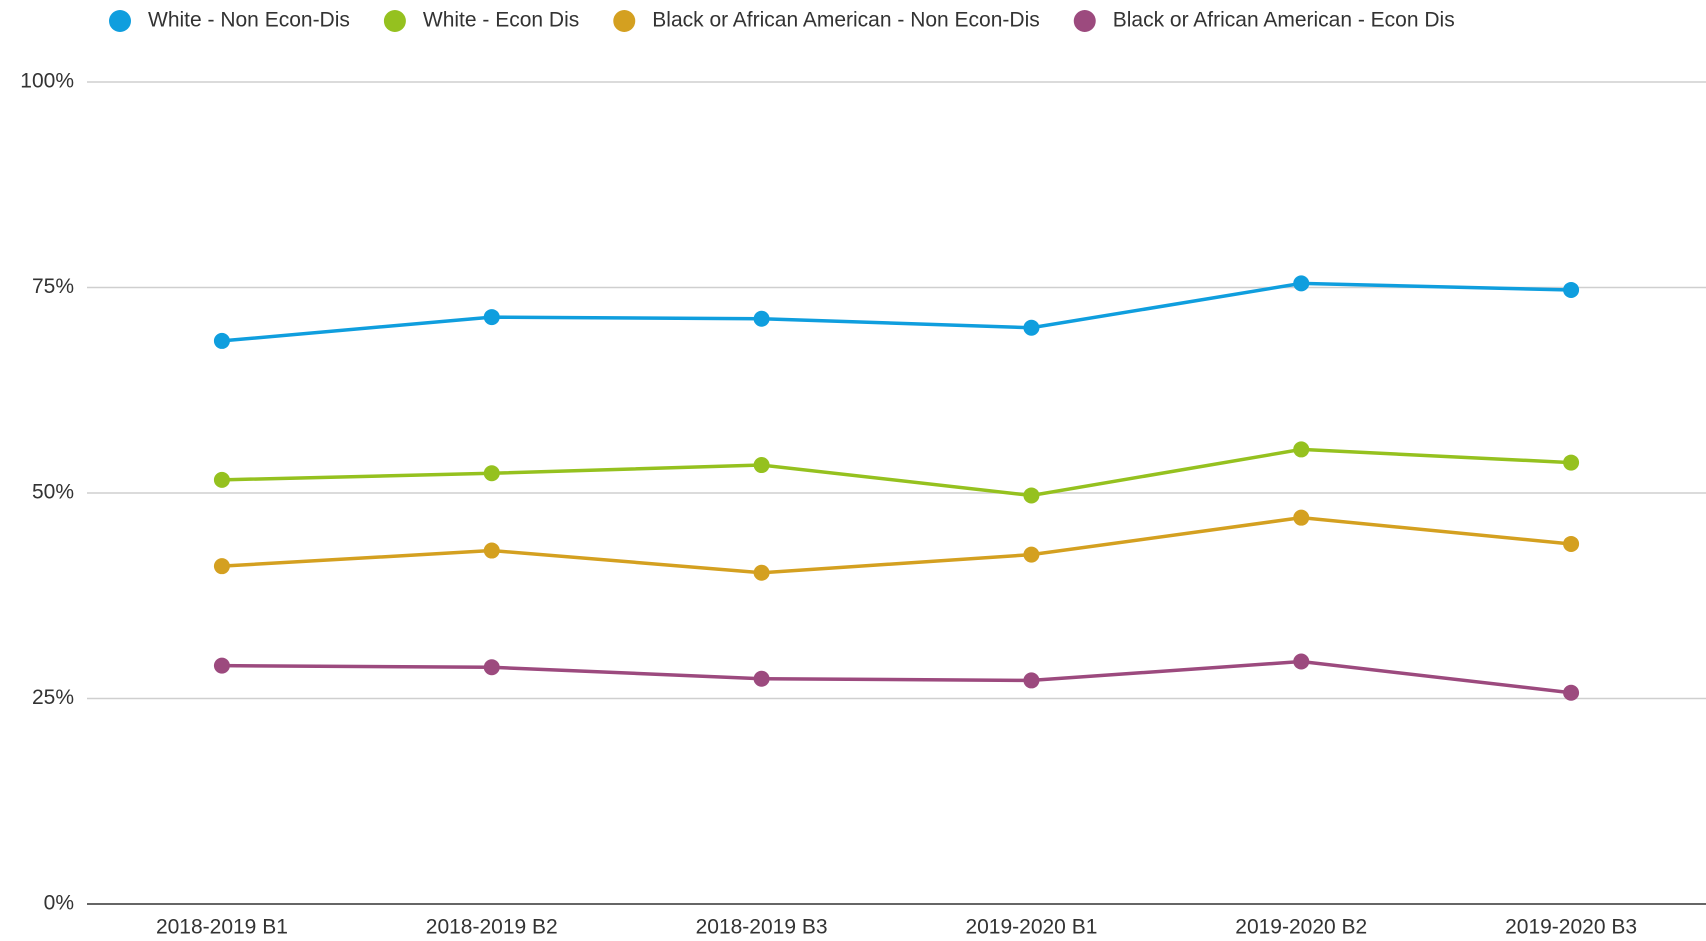 The height and width of the screenshot is (941, 1706). Describe the element at coordinates (492, 927) in the screenshot. I see `x-tick-label: 2018-2019 B2` at that location.